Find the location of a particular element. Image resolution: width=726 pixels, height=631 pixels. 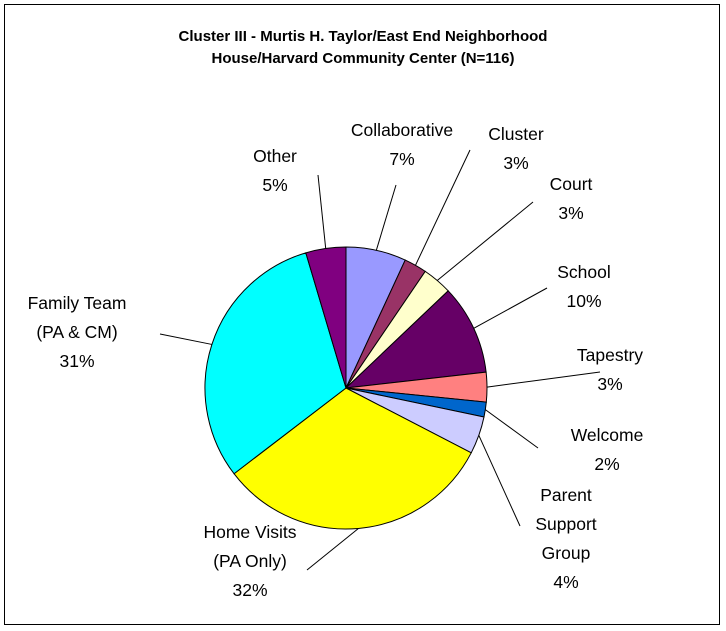

slice-percent-collaborative: 7% is located at coordinates (401, 159).